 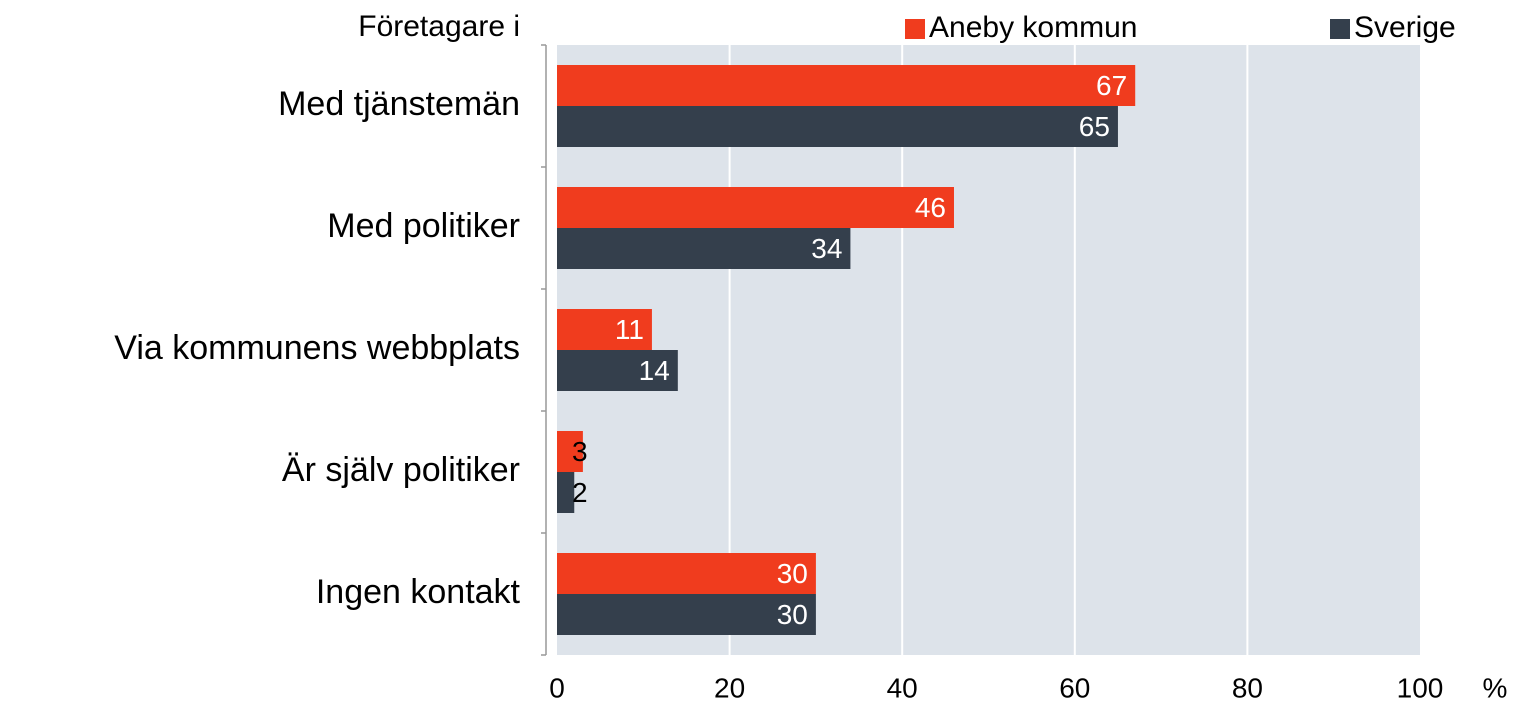 I want to click on y-tick-label: Med politiker, so click(x=423, y=226).